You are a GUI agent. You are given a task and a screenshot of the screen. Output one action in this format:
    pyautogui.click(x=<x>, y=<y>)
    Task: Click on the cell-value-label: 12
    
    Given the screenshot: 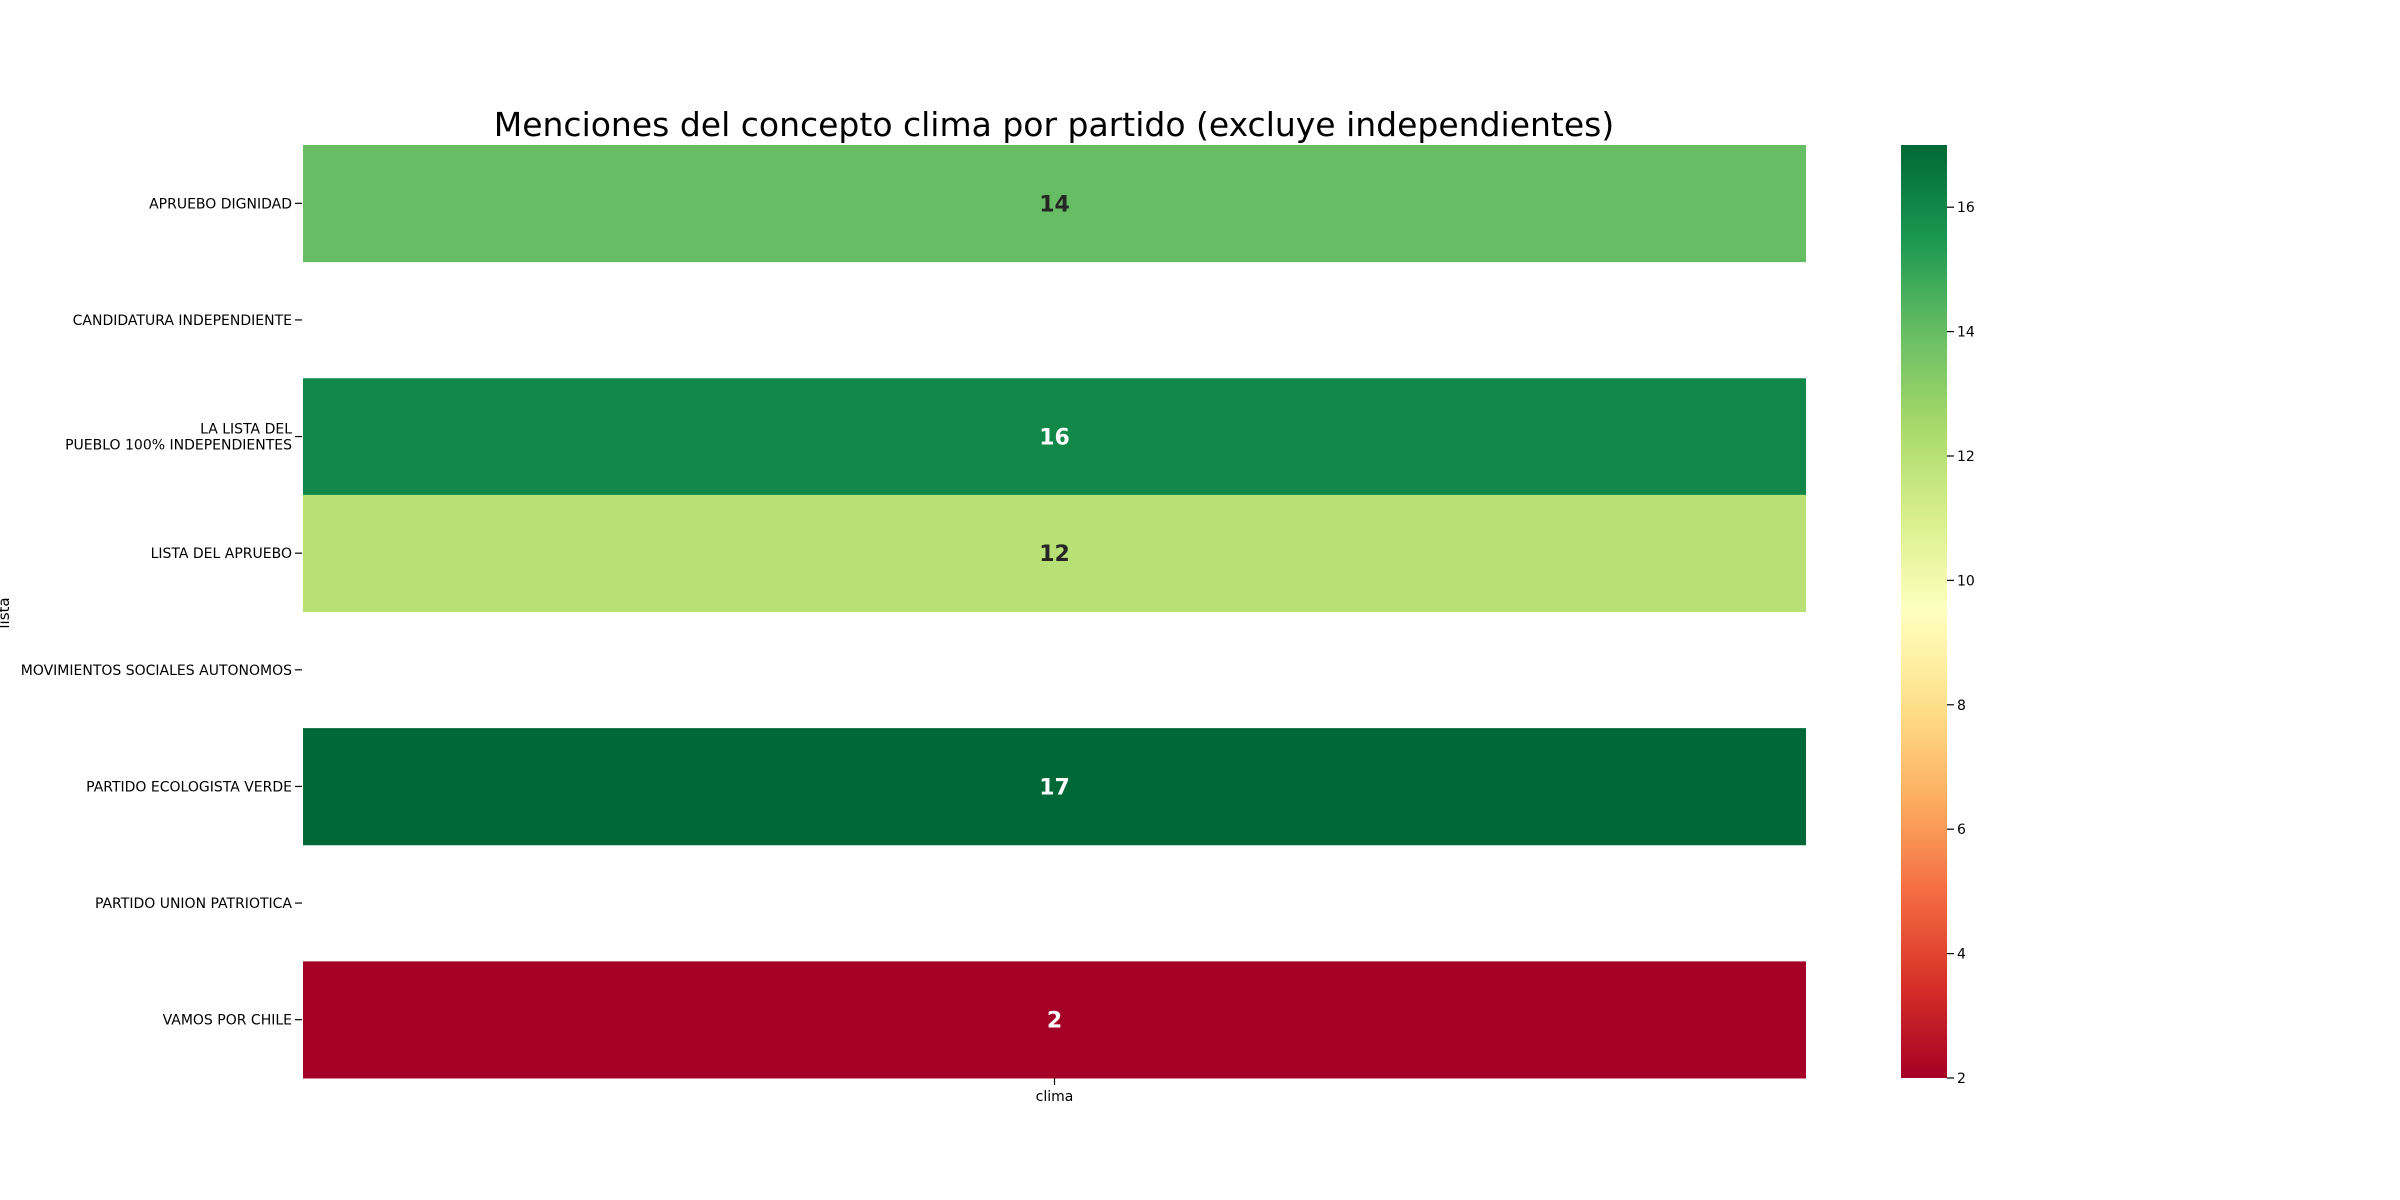 What is the action you would take?
    pyautogui.click(x=1054, y=554)
    